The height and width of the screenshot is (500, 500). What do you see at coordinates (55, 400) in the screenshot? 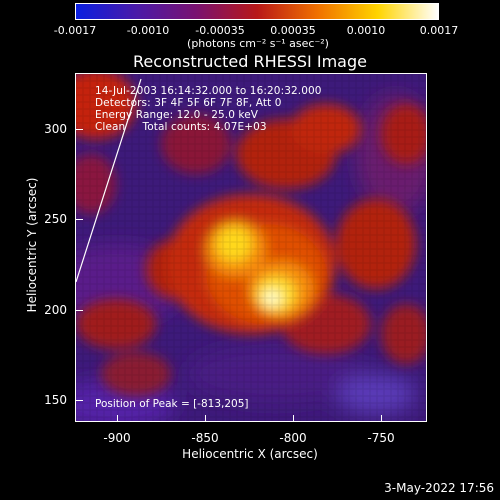
I see `y-tick-label: 150` at bounding box center [55, 400].